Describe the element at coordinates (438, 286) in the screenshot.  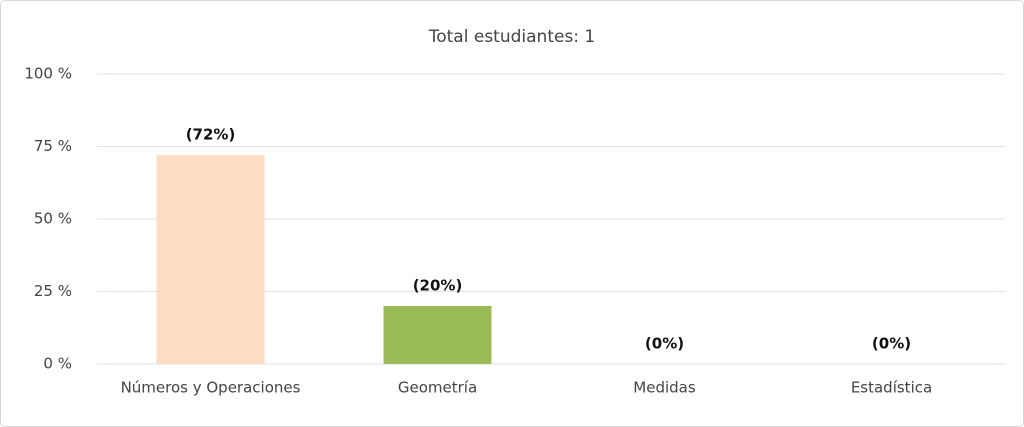
I see `value-label: (20%)` at that location.